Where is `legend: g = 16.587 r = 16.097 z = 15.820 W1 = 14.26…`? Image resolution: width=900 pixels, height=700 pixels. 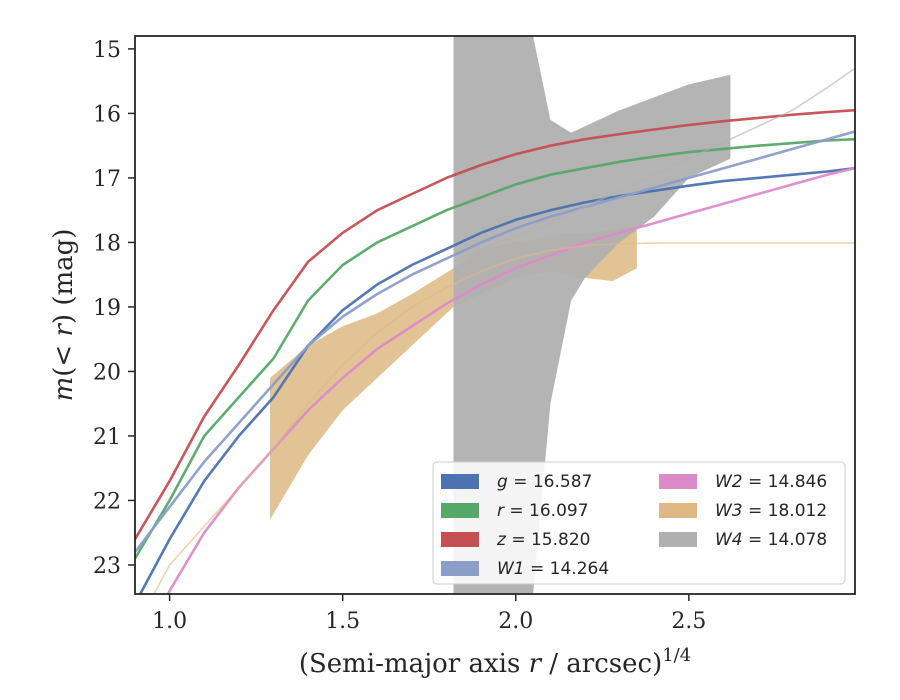
legend: g = 16.587 r = 16.097 z = 15.820 W1 = 14.26… is located at coordinates (639, 523).